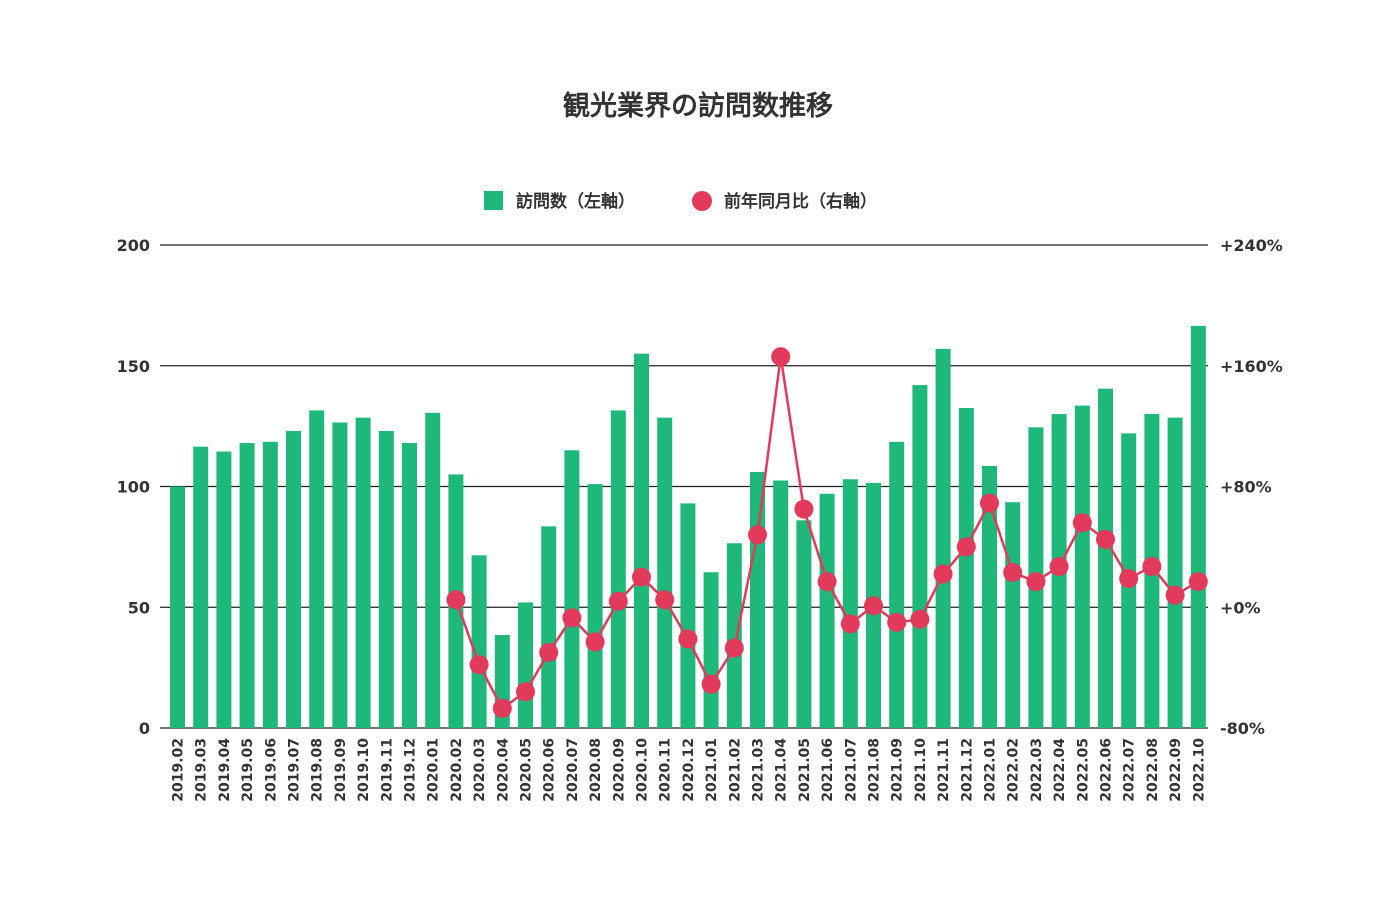 Image resolution: width=1396 pixels, height=899 pixels. What do you see at coordinates (1176, 770) in the screenshot?
I see `x-tick-label: 2022.09` at bounding box center [1176, 770].